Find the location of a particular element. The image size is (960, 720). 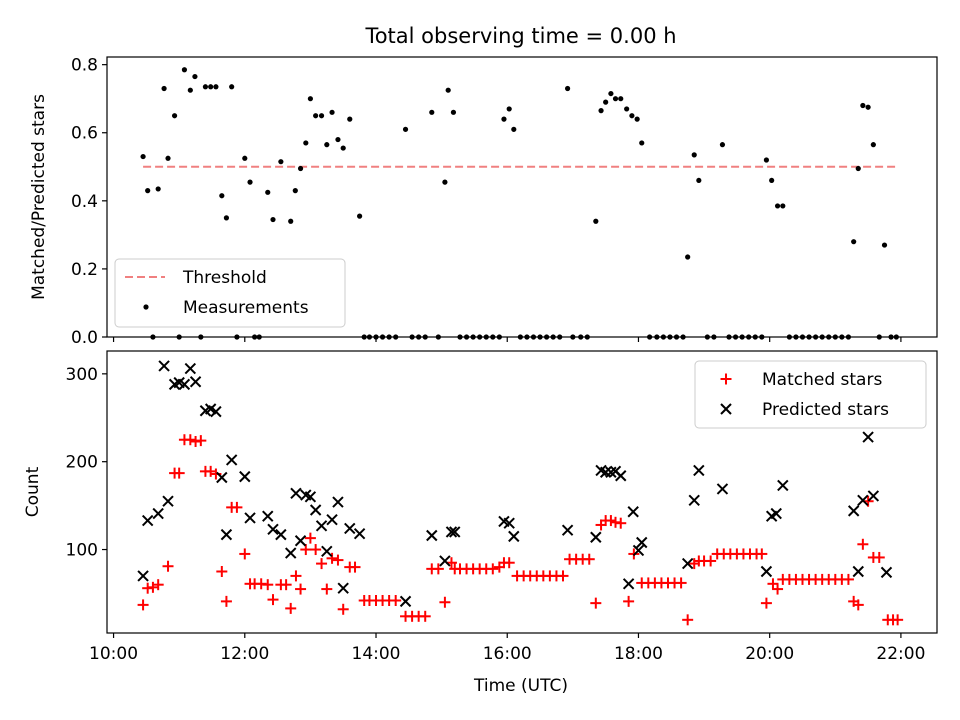

legend-predicted-marker-b is located at coordinates (726, 409).